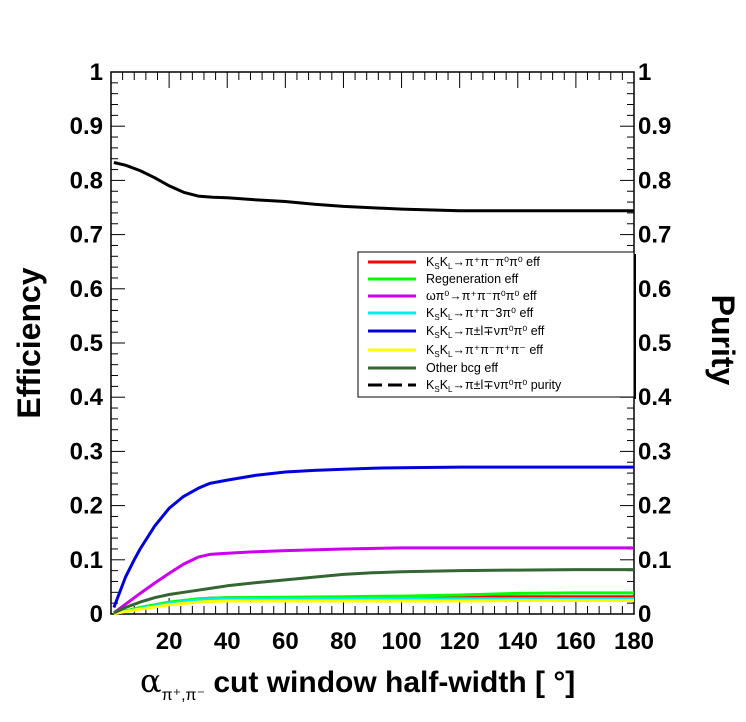 The height and width of the screenshot is (722, 746). Describe the element at coordinates (654, 126) in the screenshot. I see `y-right-tick-label: 0.9` at that location.